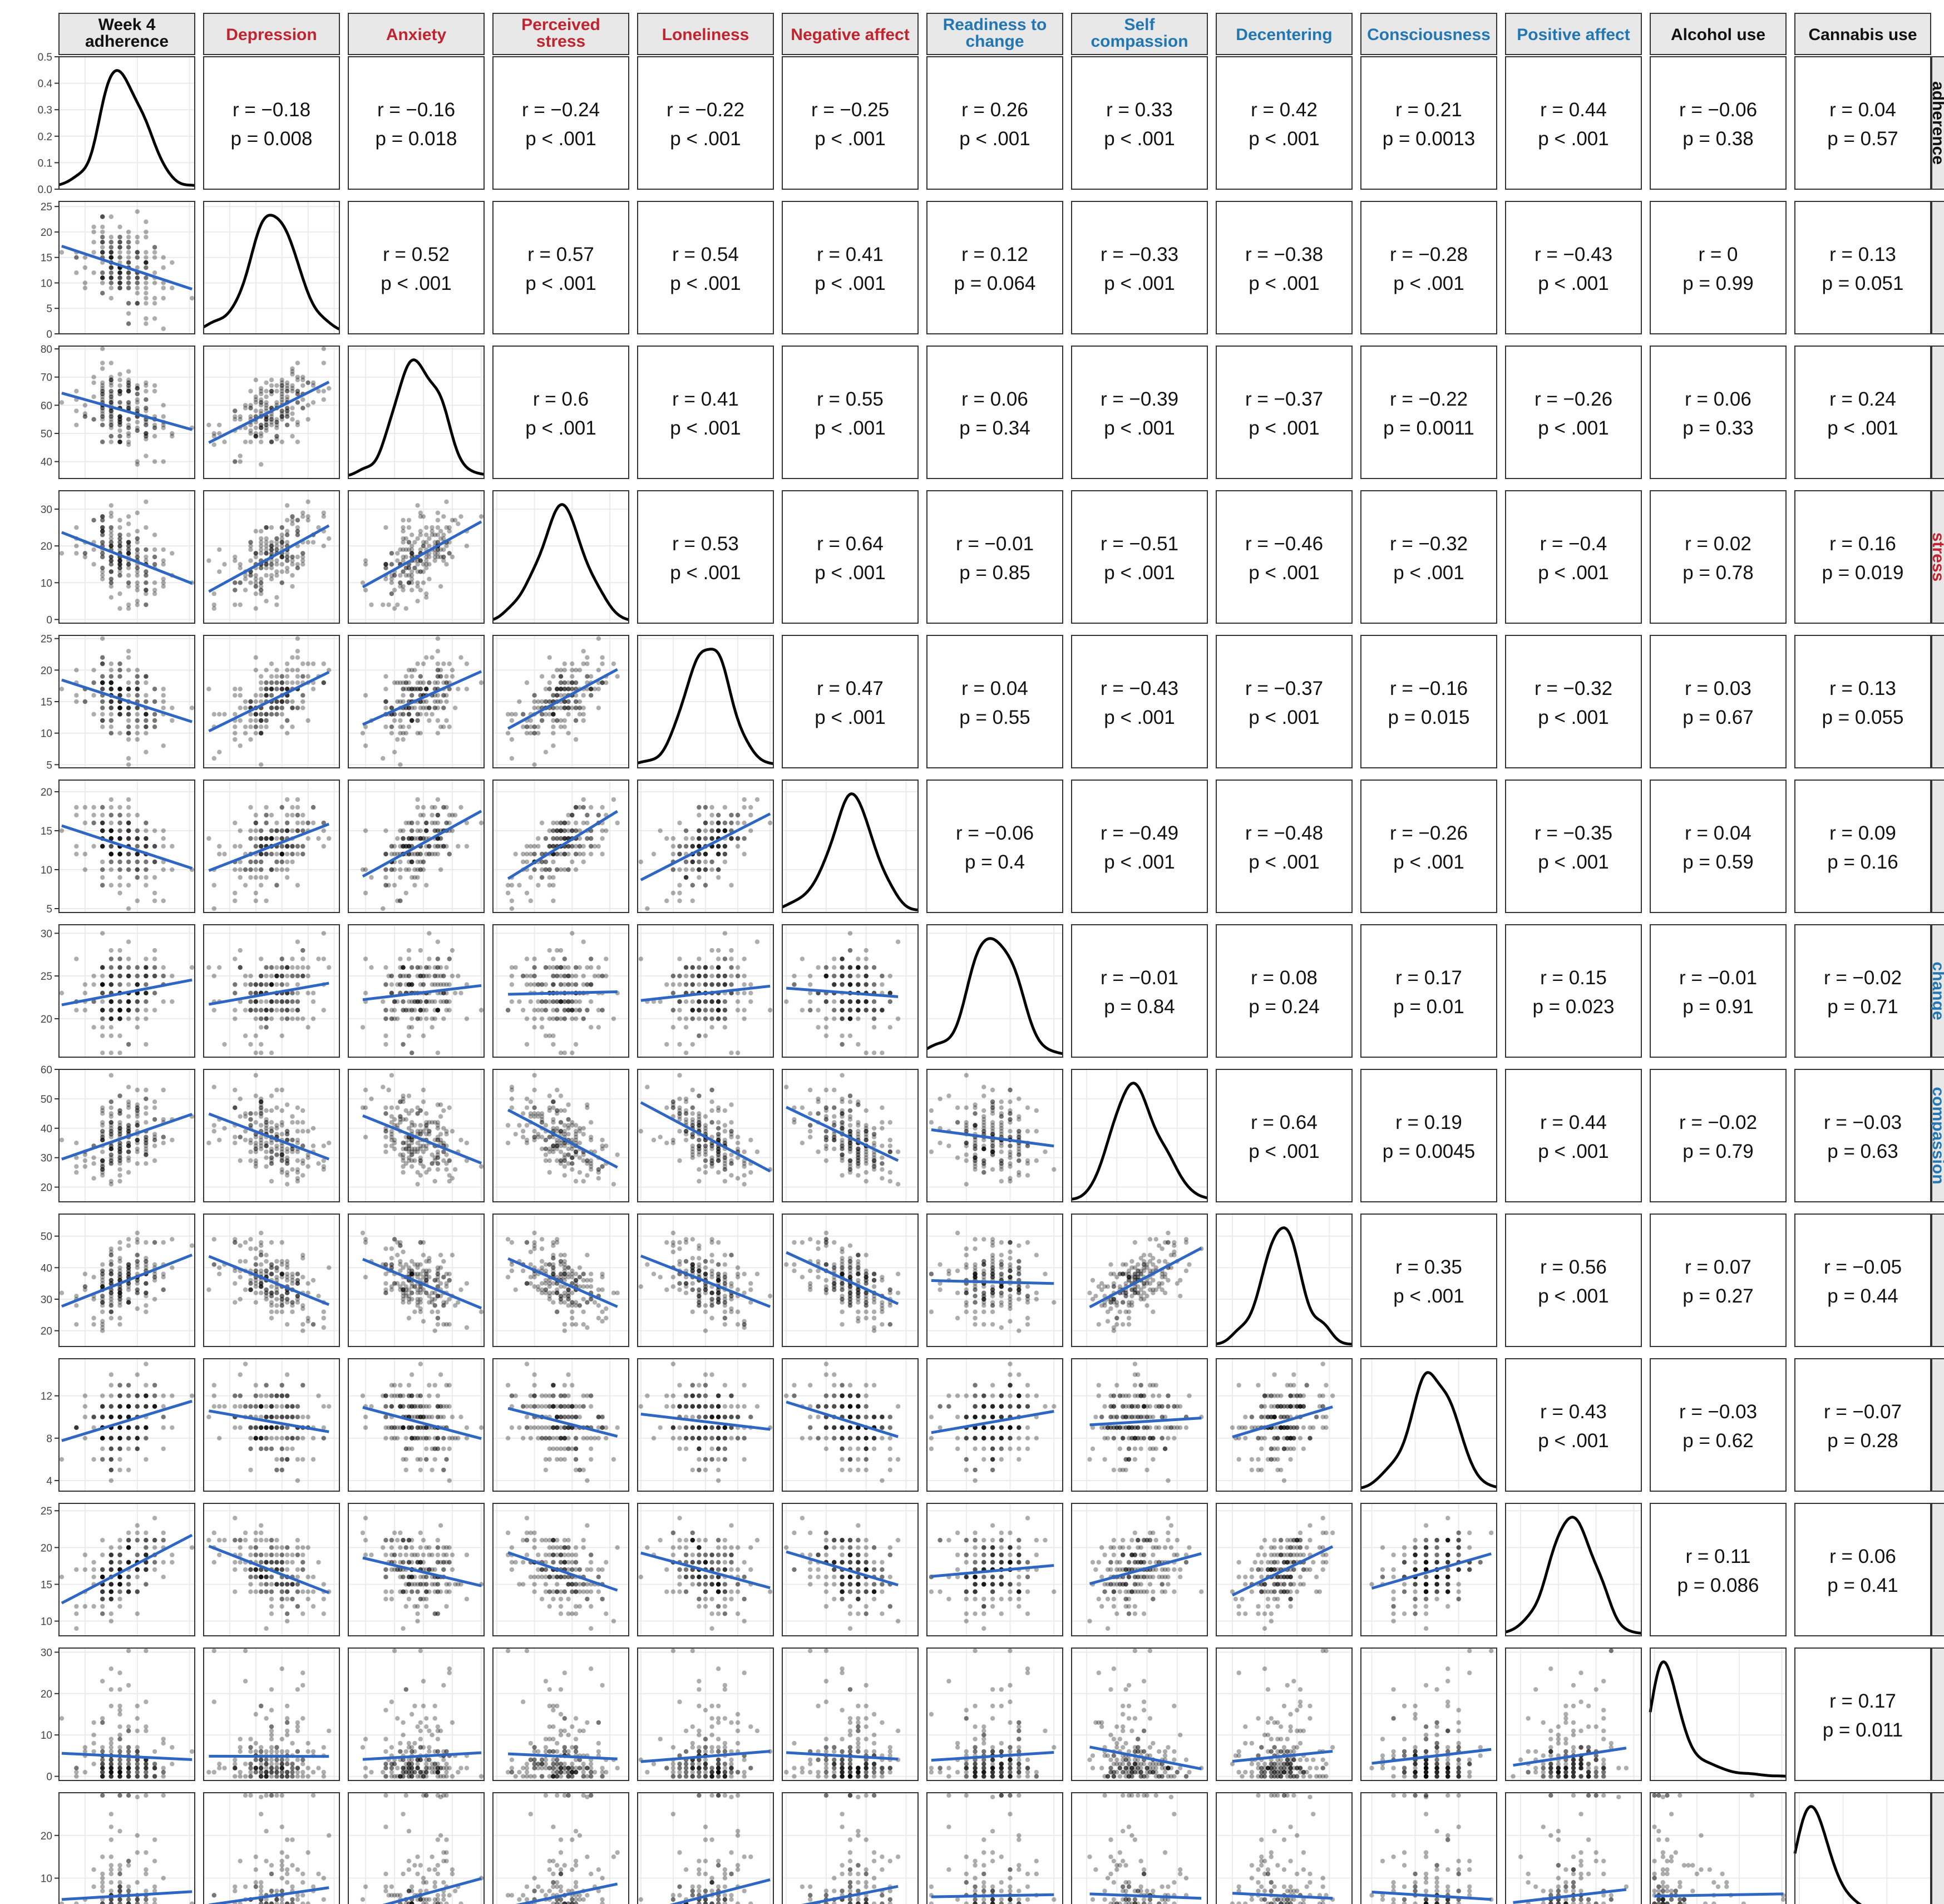 This screenshot has width=1944, height=1904. What do you see at coordinates (1573, 833) in the screenshot?
I see `correlation-r-label: r = −0.35` at bounding box center [1573, 833].